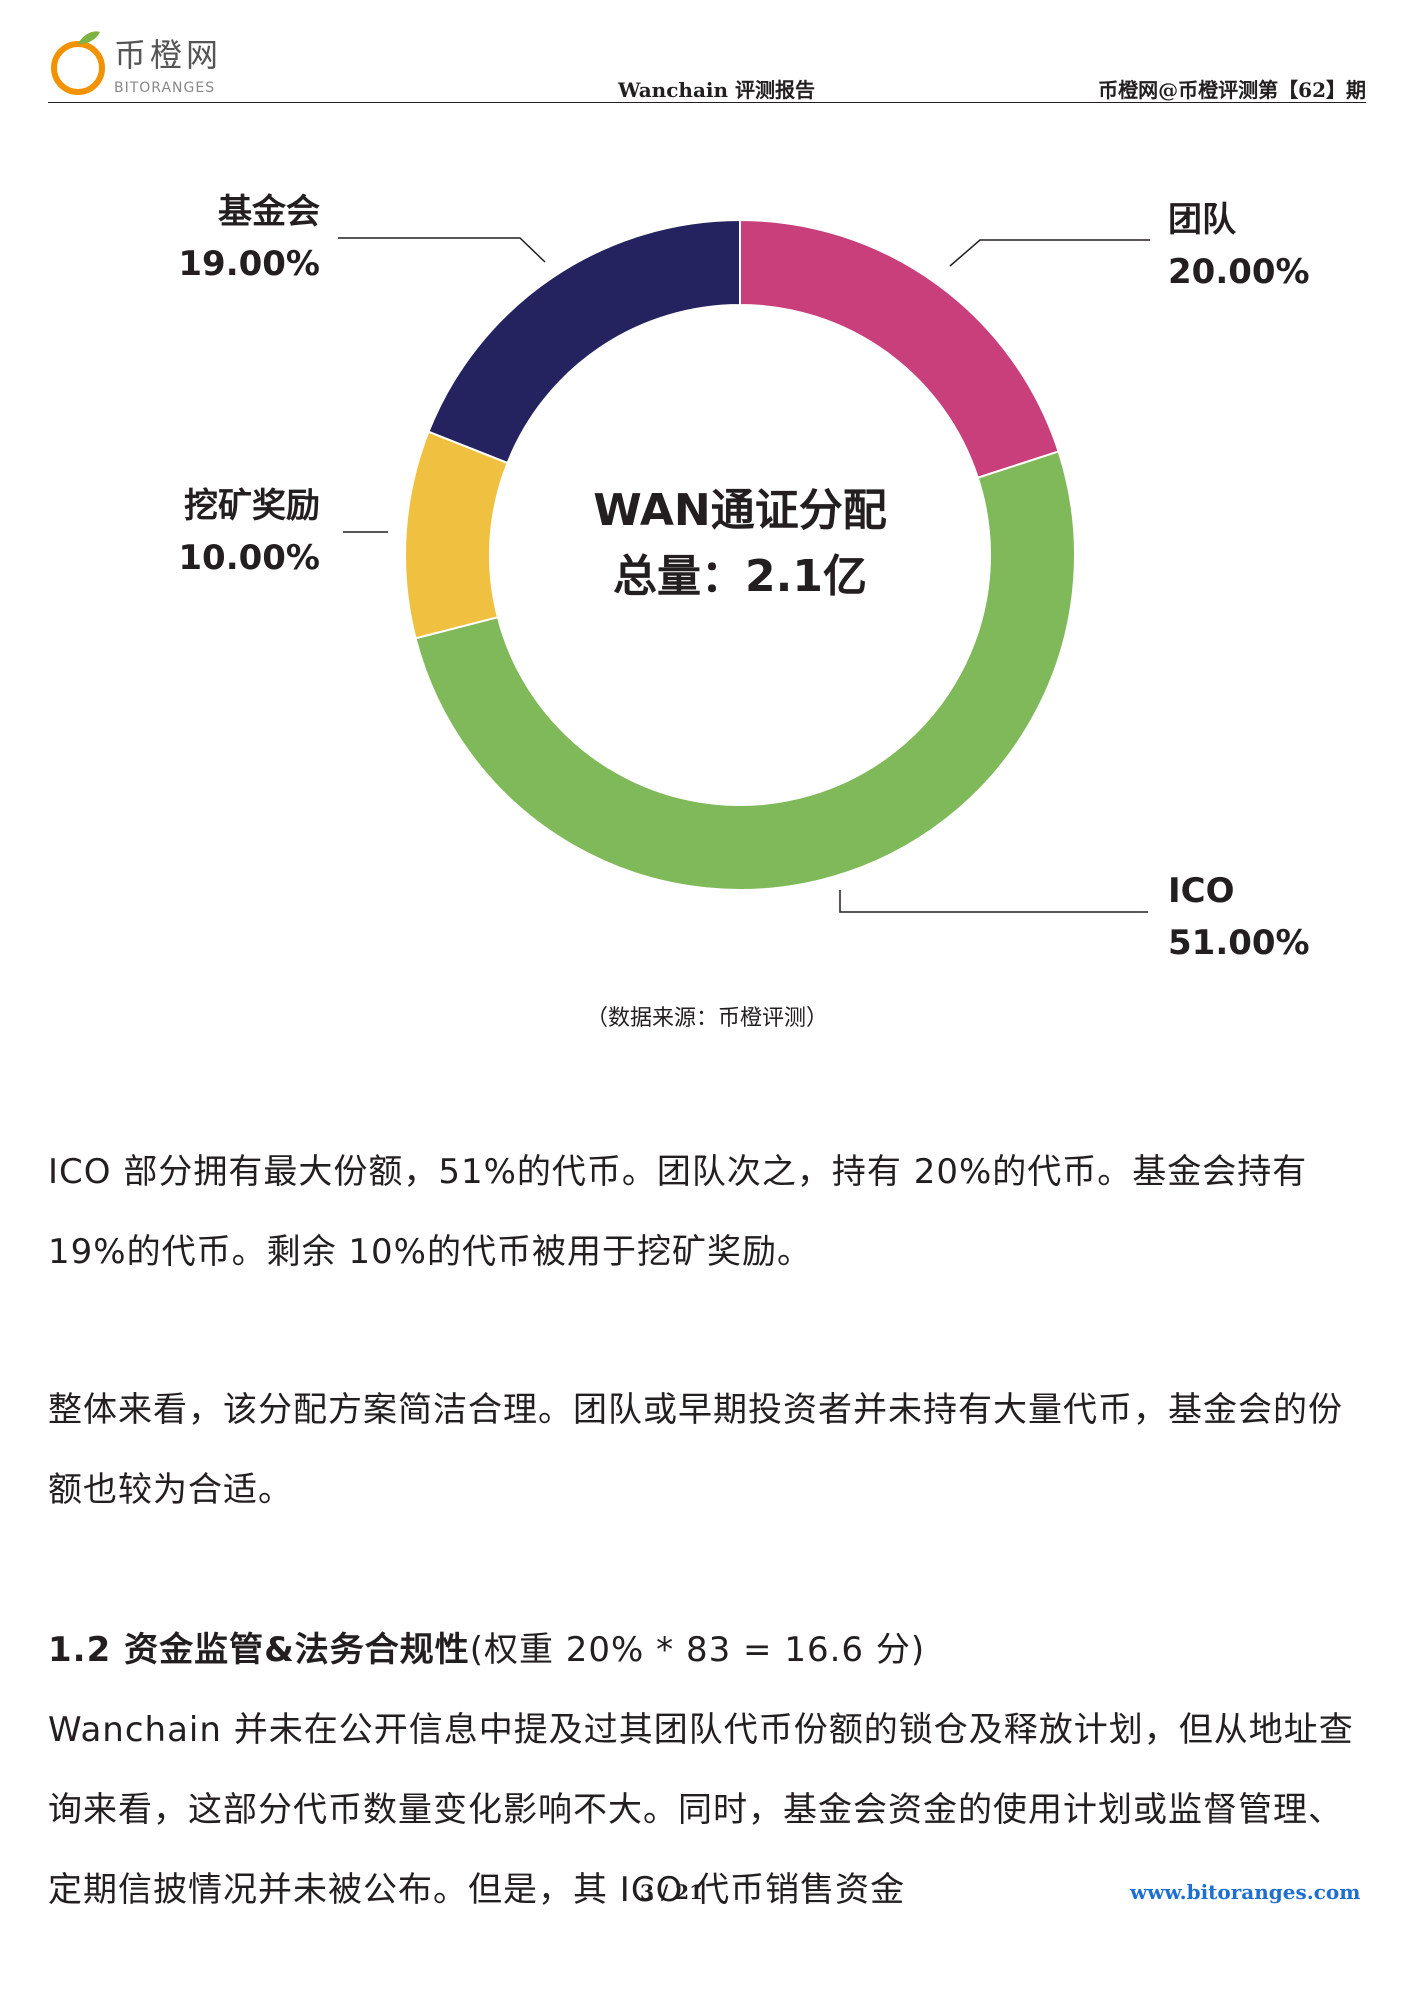  Describe the element at coordinates (740, 544) in the screenshot. I see `chart-center-title: WAN通证分配 总量：2.1亿` at that location.